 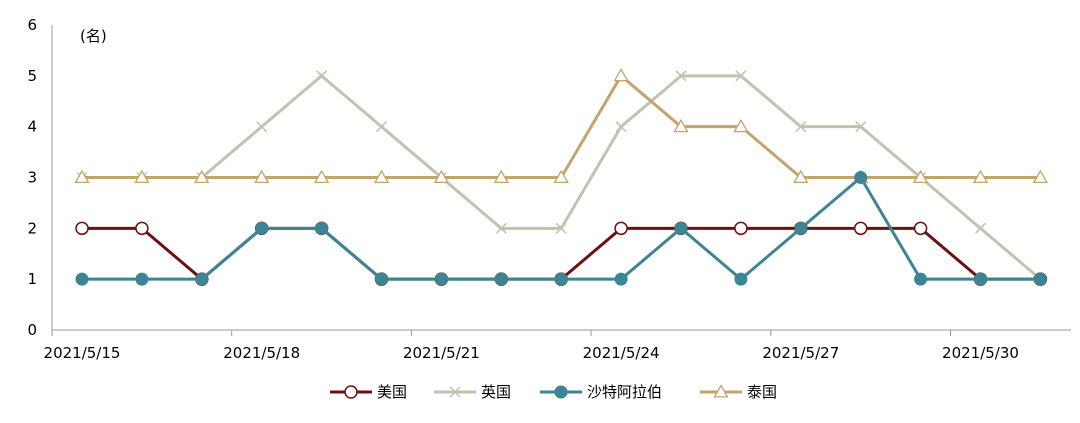 What do you see at coordinates (496, 392) in the screenshot?
I see `legend-label: 英国` at bounding box center [496, 392].